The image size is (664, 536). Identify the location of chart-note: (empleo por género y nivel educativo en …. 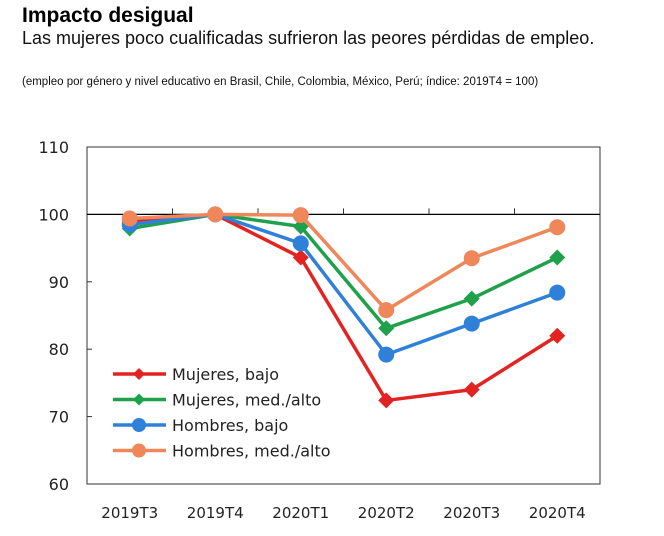
(280, 82).